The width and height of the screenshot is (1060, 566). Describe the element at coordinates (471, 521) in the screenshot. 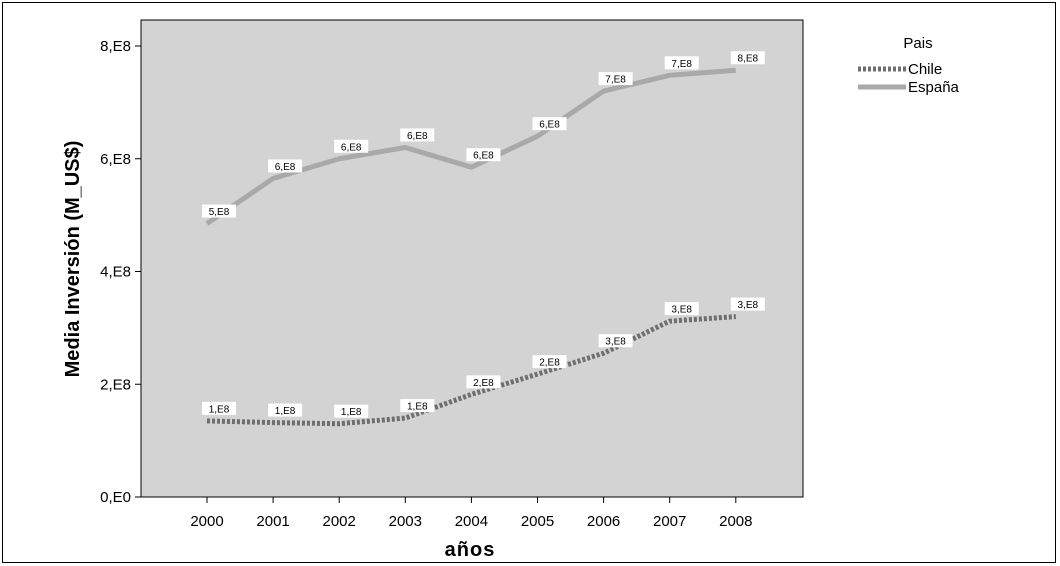

I see `x-tick-label: 2004` at that location.